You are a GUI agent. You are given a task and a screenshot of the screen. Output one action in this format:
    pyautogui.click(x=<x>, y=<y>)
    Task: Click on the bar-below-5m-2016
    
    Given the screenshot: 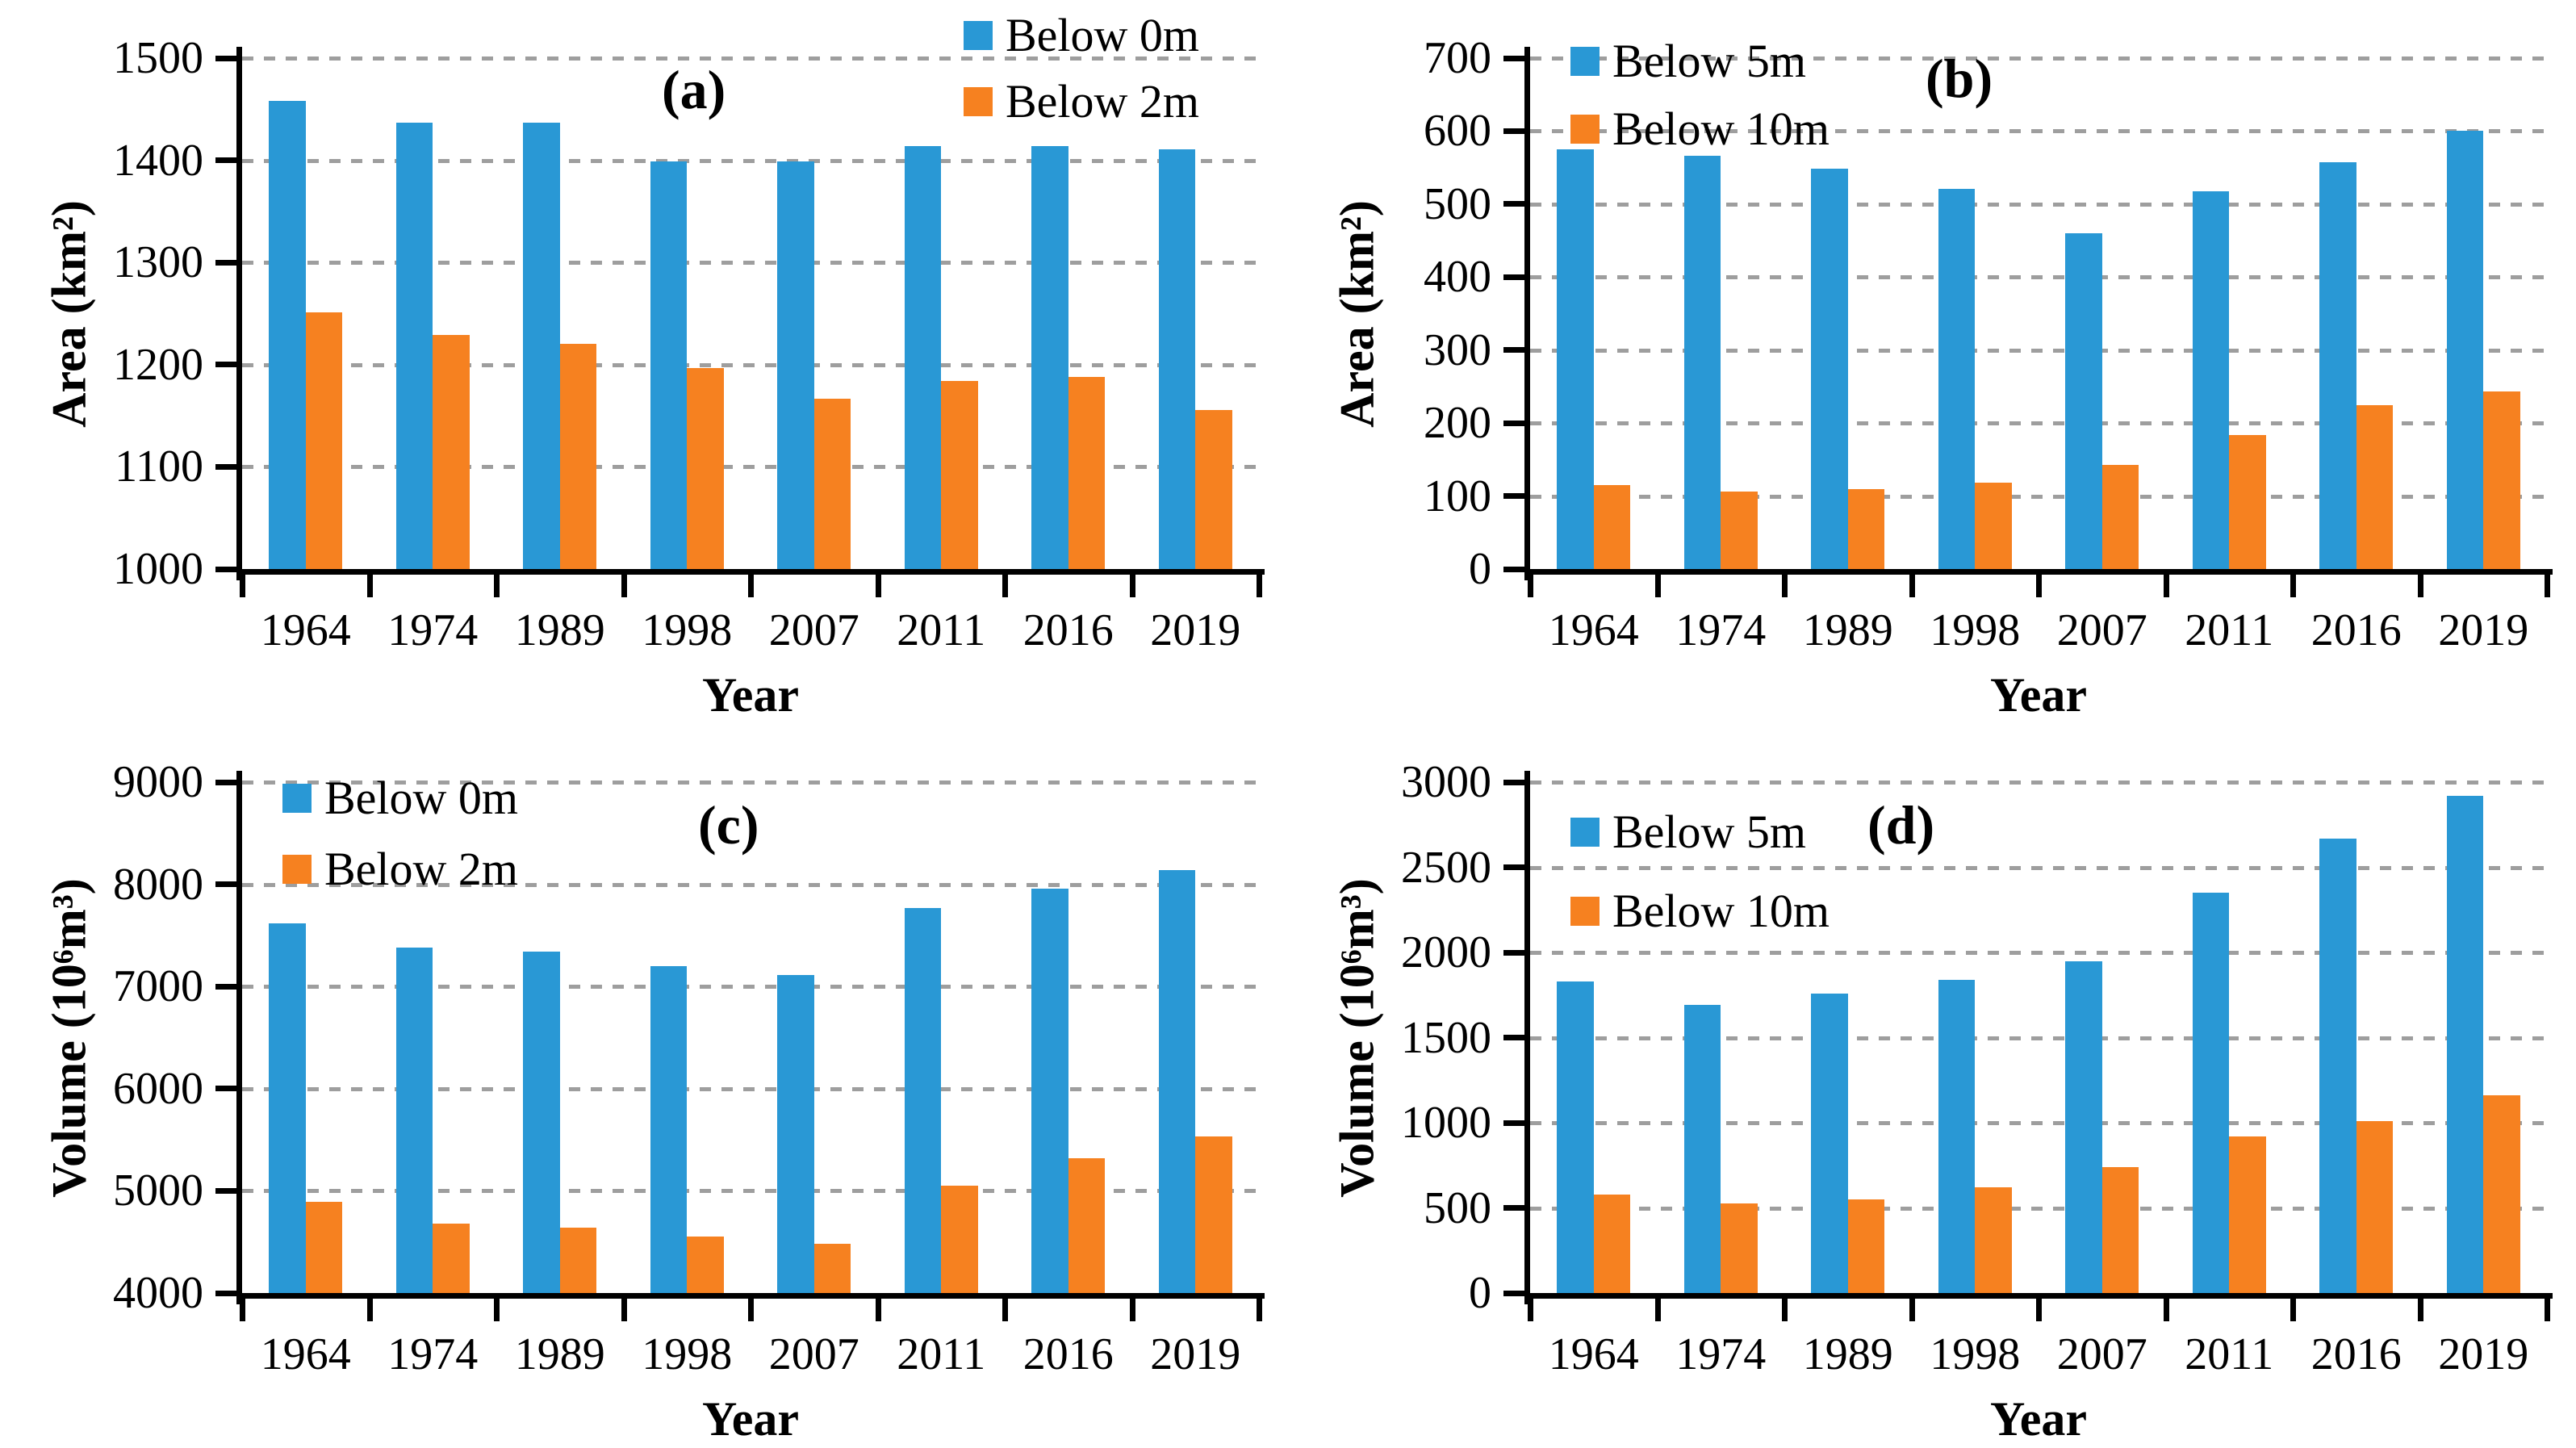 What is the action you would take?
    pyautogui.click(x=2337, y=365)
    